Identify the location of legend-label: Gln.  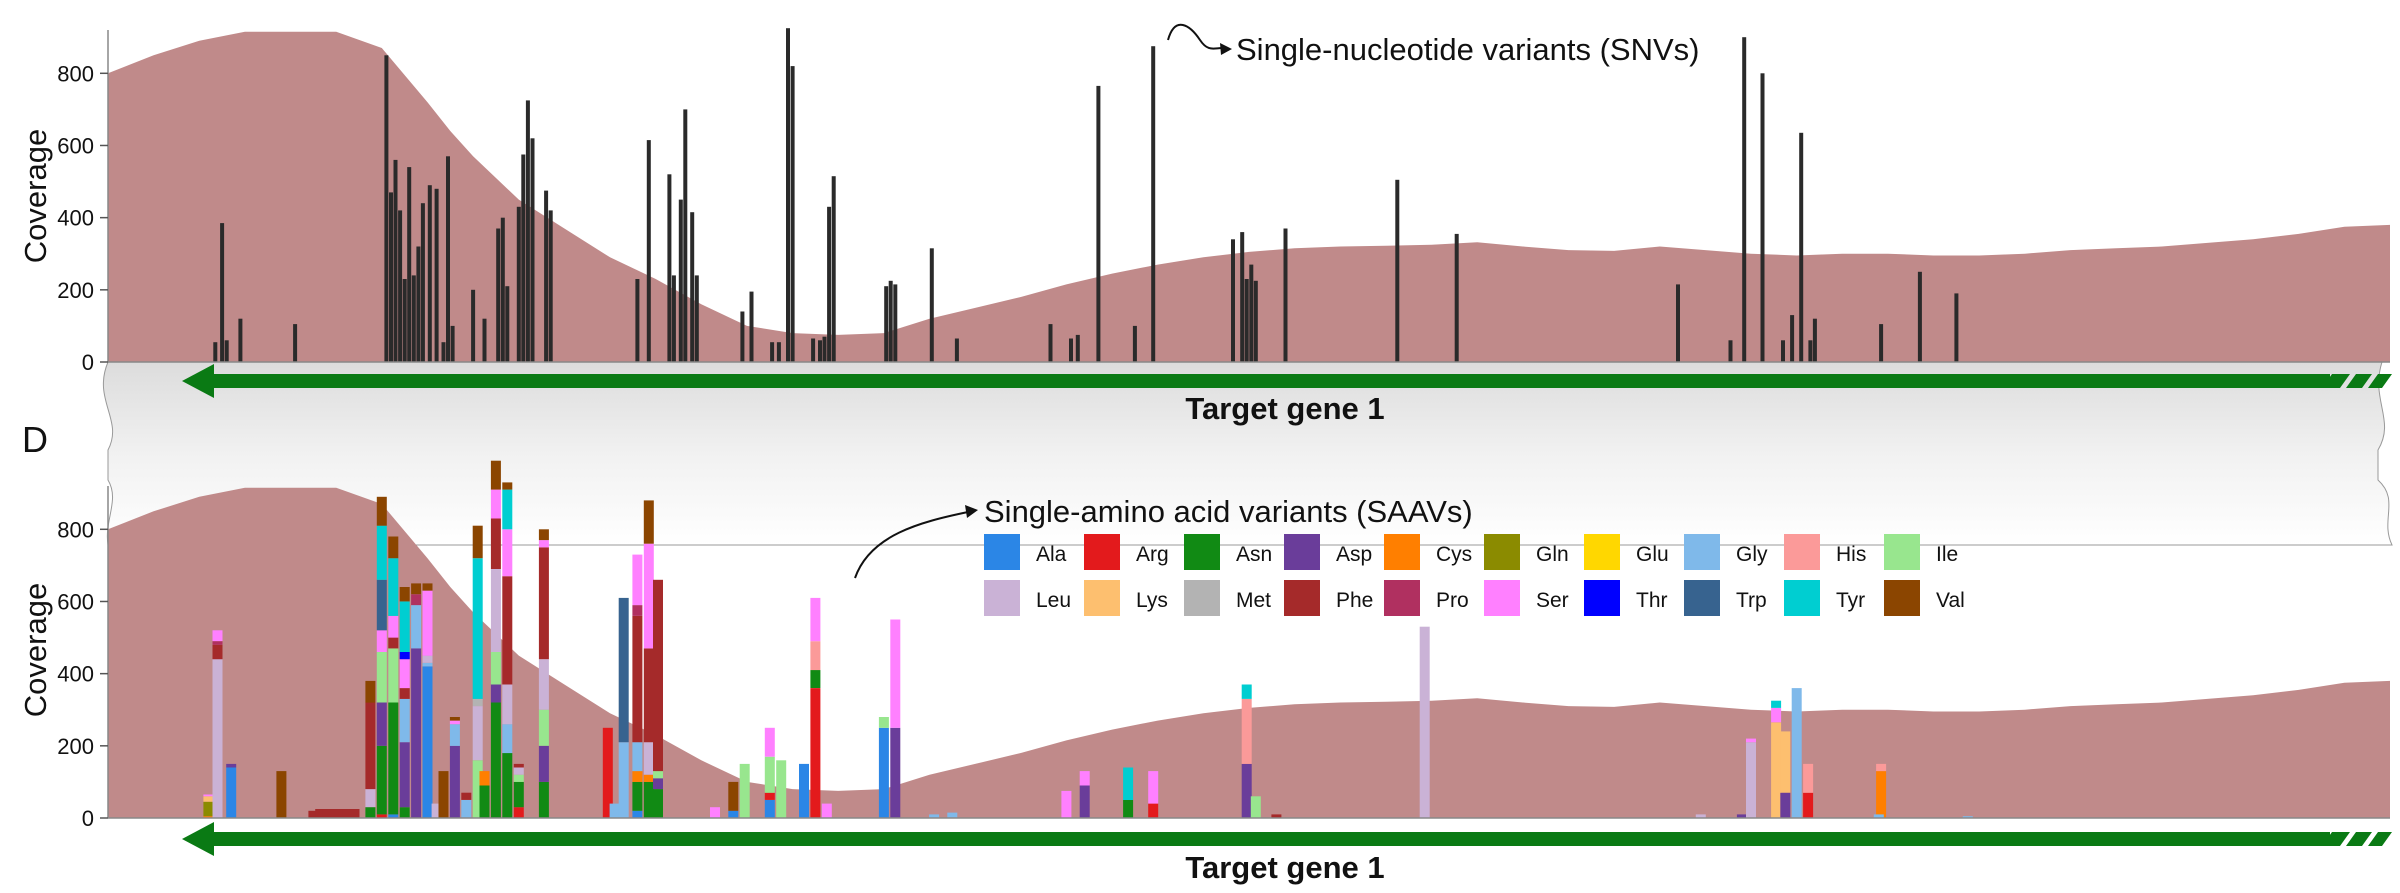
(1552, 554).